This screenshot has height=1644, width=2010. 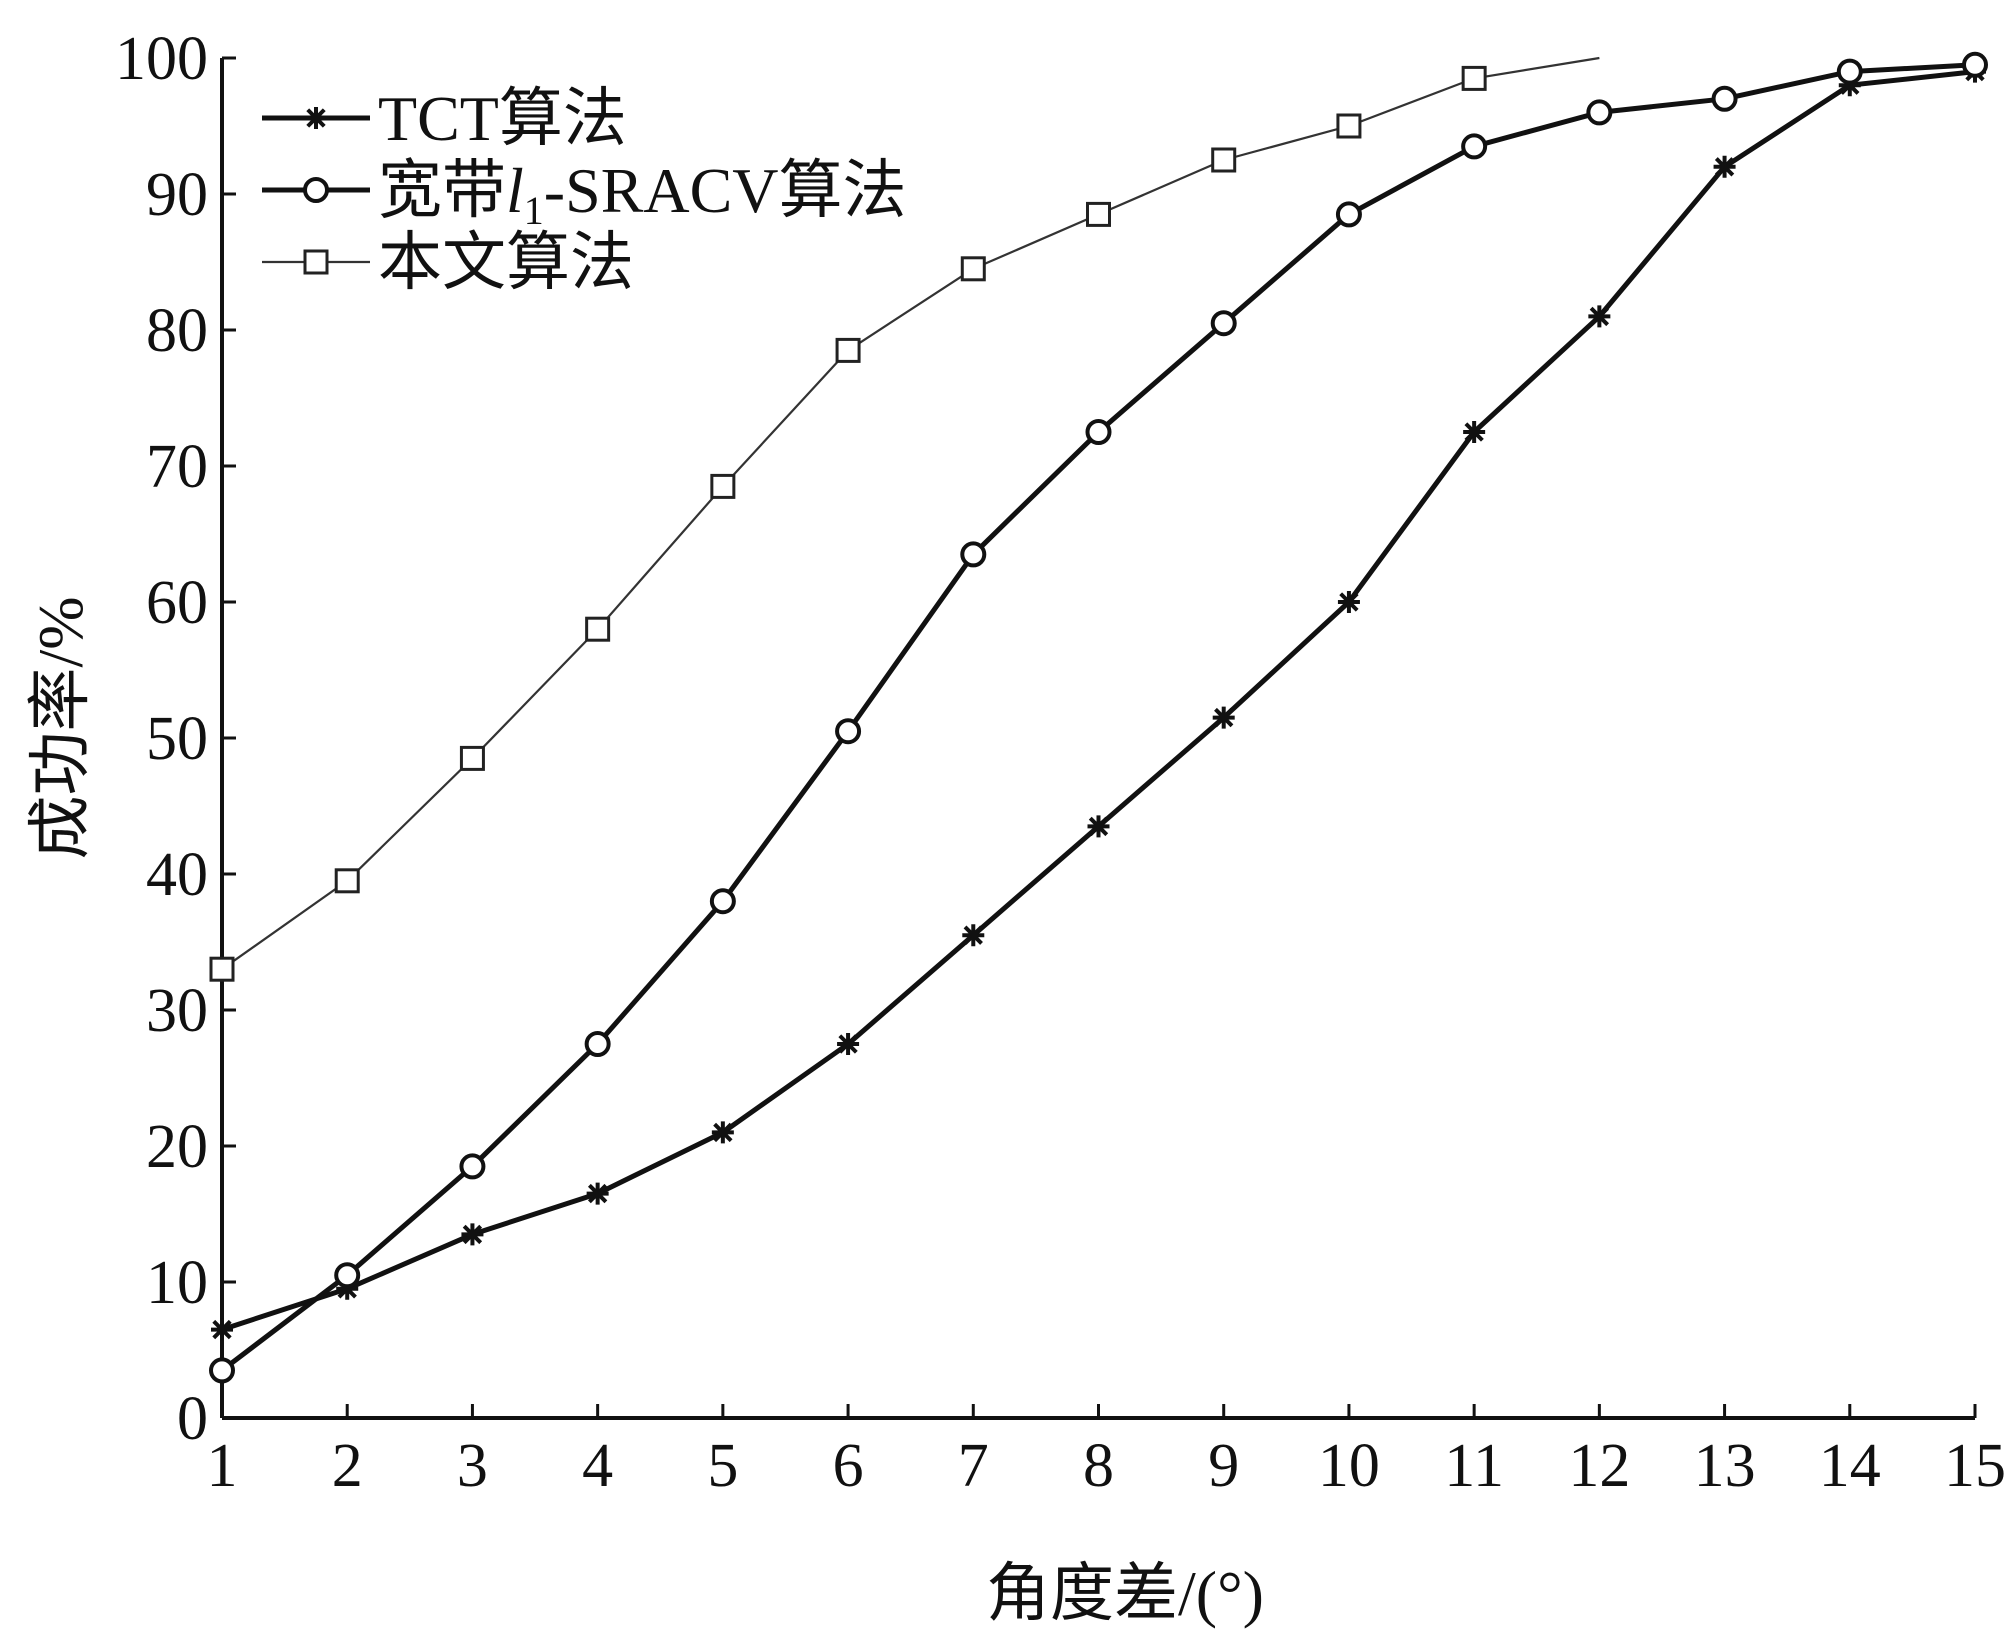 What do you see at coordinates (177, 467) in the screenshot?
I see `y-tick-label: 70` at bounding box center [177, 467].